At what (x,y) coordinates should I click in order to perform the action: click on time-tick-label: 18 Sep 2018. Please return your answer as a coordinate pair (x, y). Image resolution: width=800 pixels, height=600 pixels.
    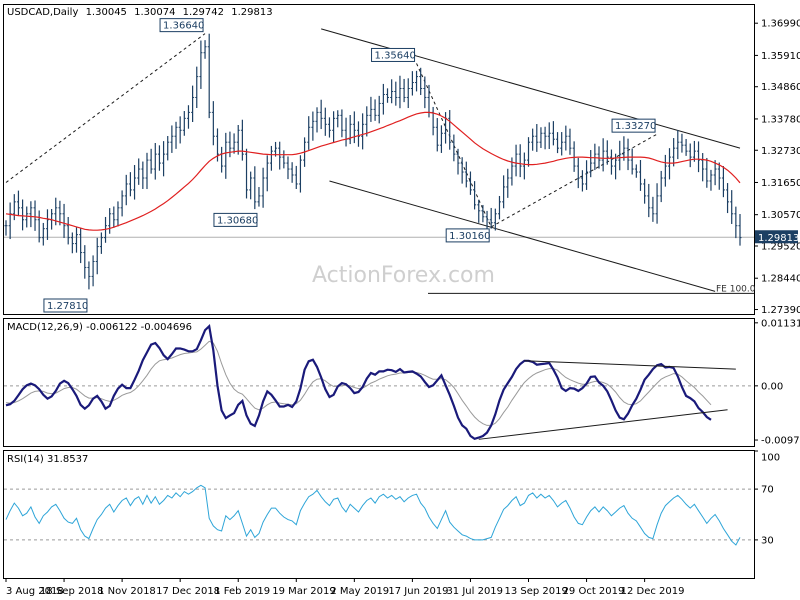
    Looking at the image, I should click on (71, 591).